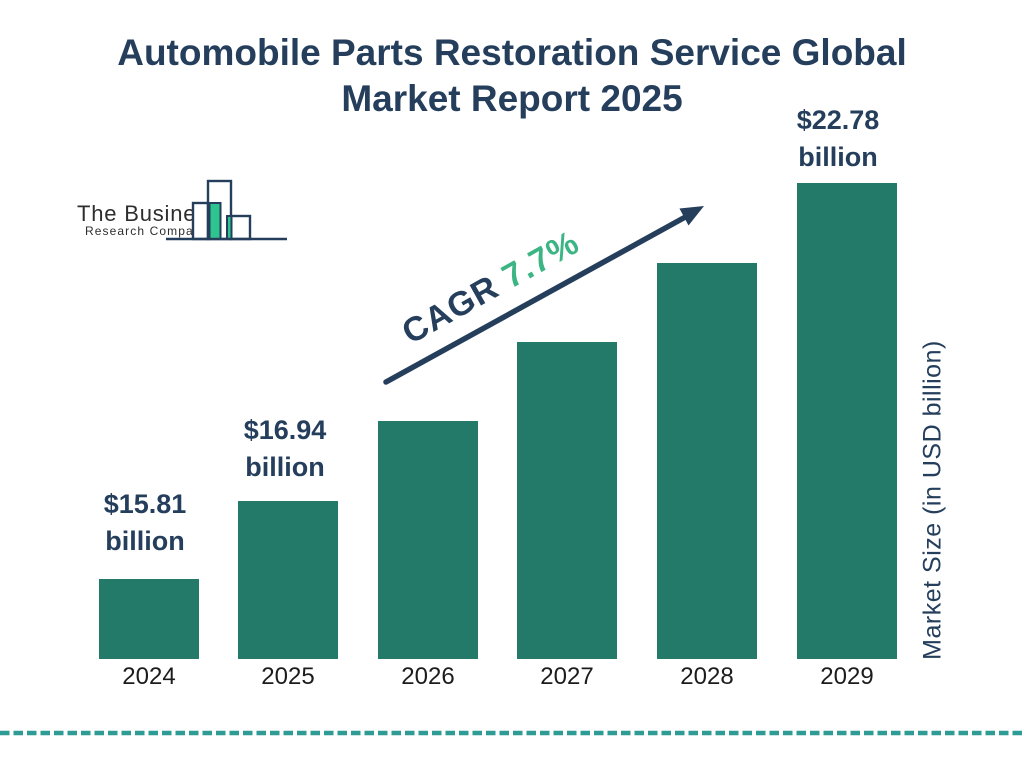 The width and height of the screenshot is (1024, 768). What do you see at coordinates (428, 540) in the screenshot?
I see `bar-2026` at bounding box center [428, 540].